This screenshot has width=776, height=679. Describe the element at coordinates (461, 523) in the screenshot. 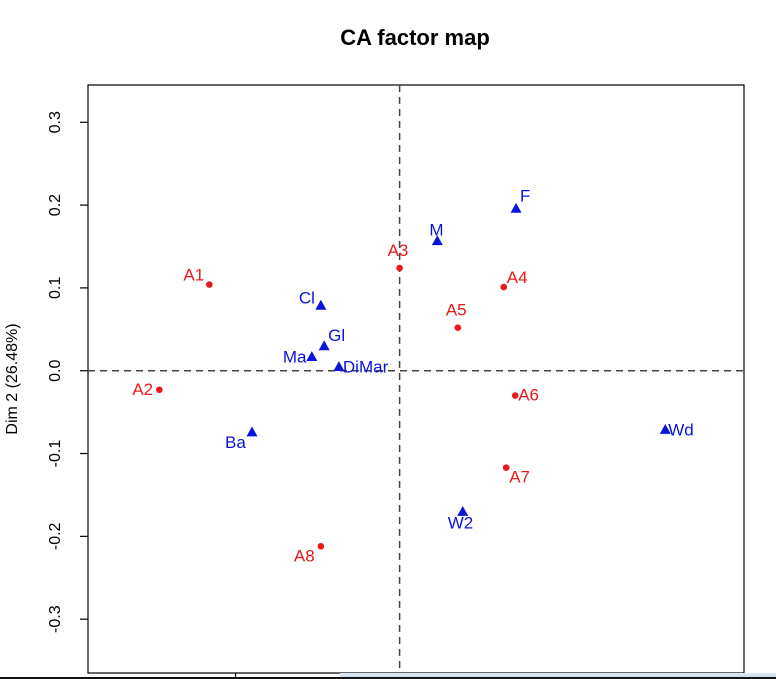

I see `point-label-w2: W2` at that location.